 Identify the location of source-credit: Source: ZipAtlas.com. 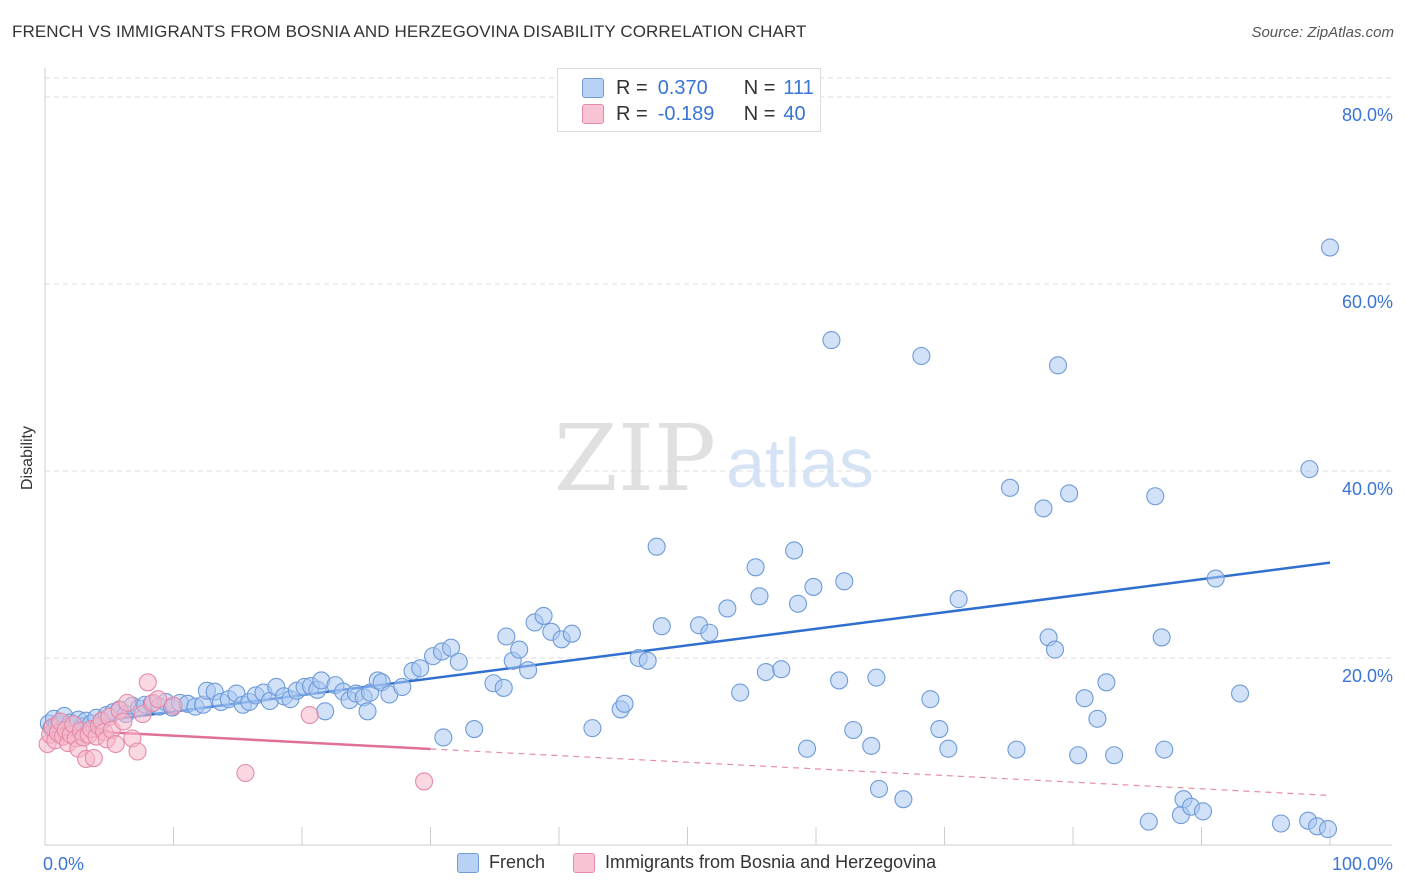
(1322, 32).